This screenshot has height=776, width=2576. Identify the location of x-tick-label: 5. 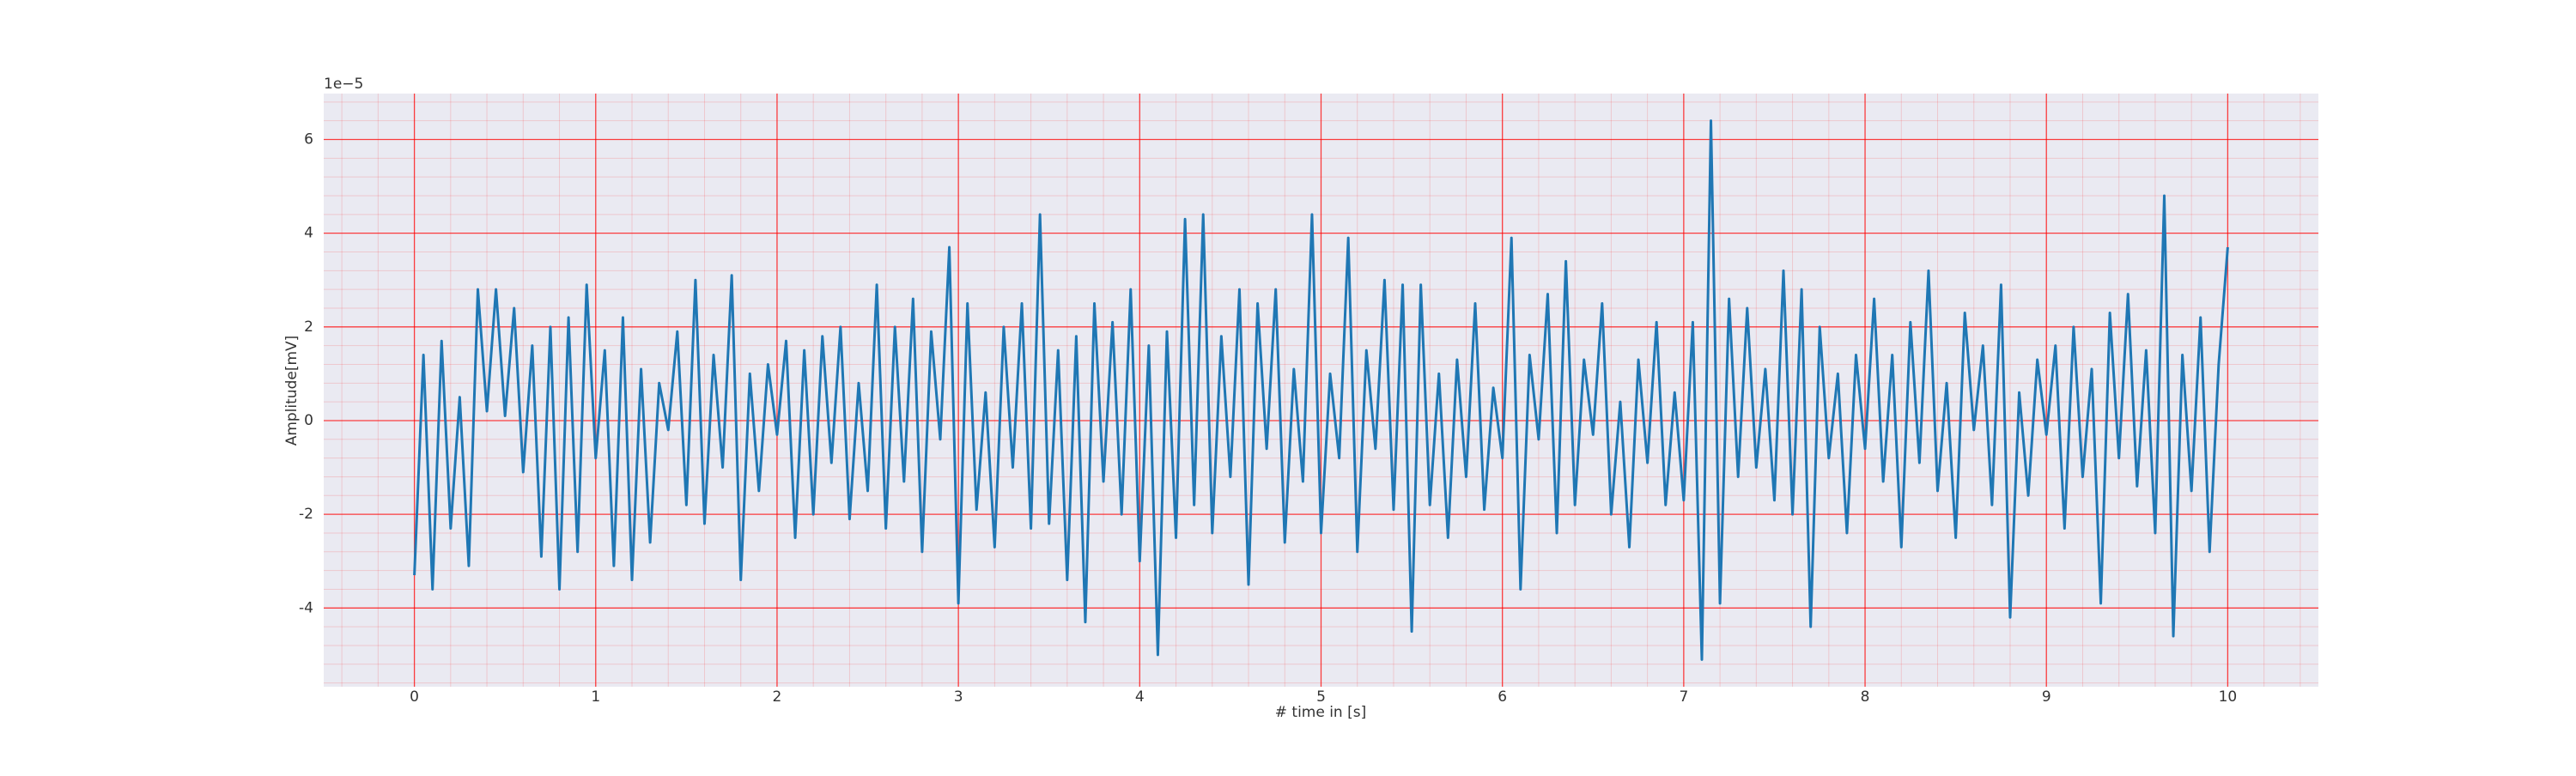
(1321, 697).